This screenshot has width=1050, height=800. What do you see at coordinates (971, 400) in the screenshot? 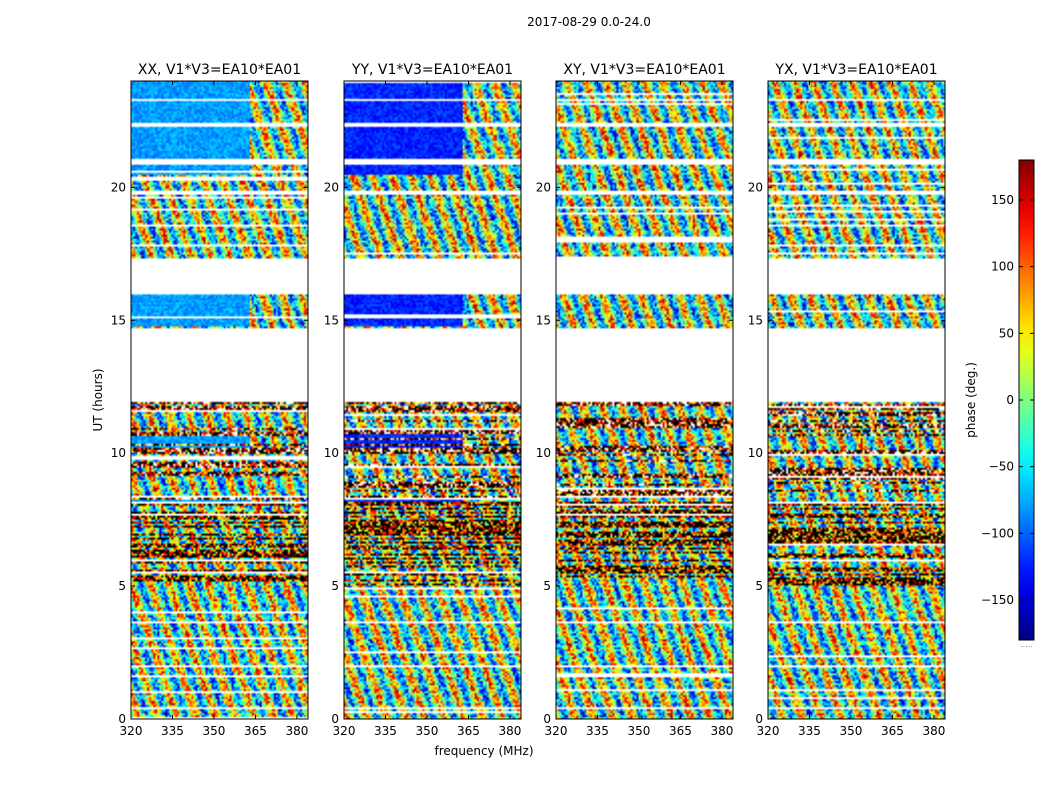
I see `colorbar-label: phase (deg.)` at bounding box center [971, 400].